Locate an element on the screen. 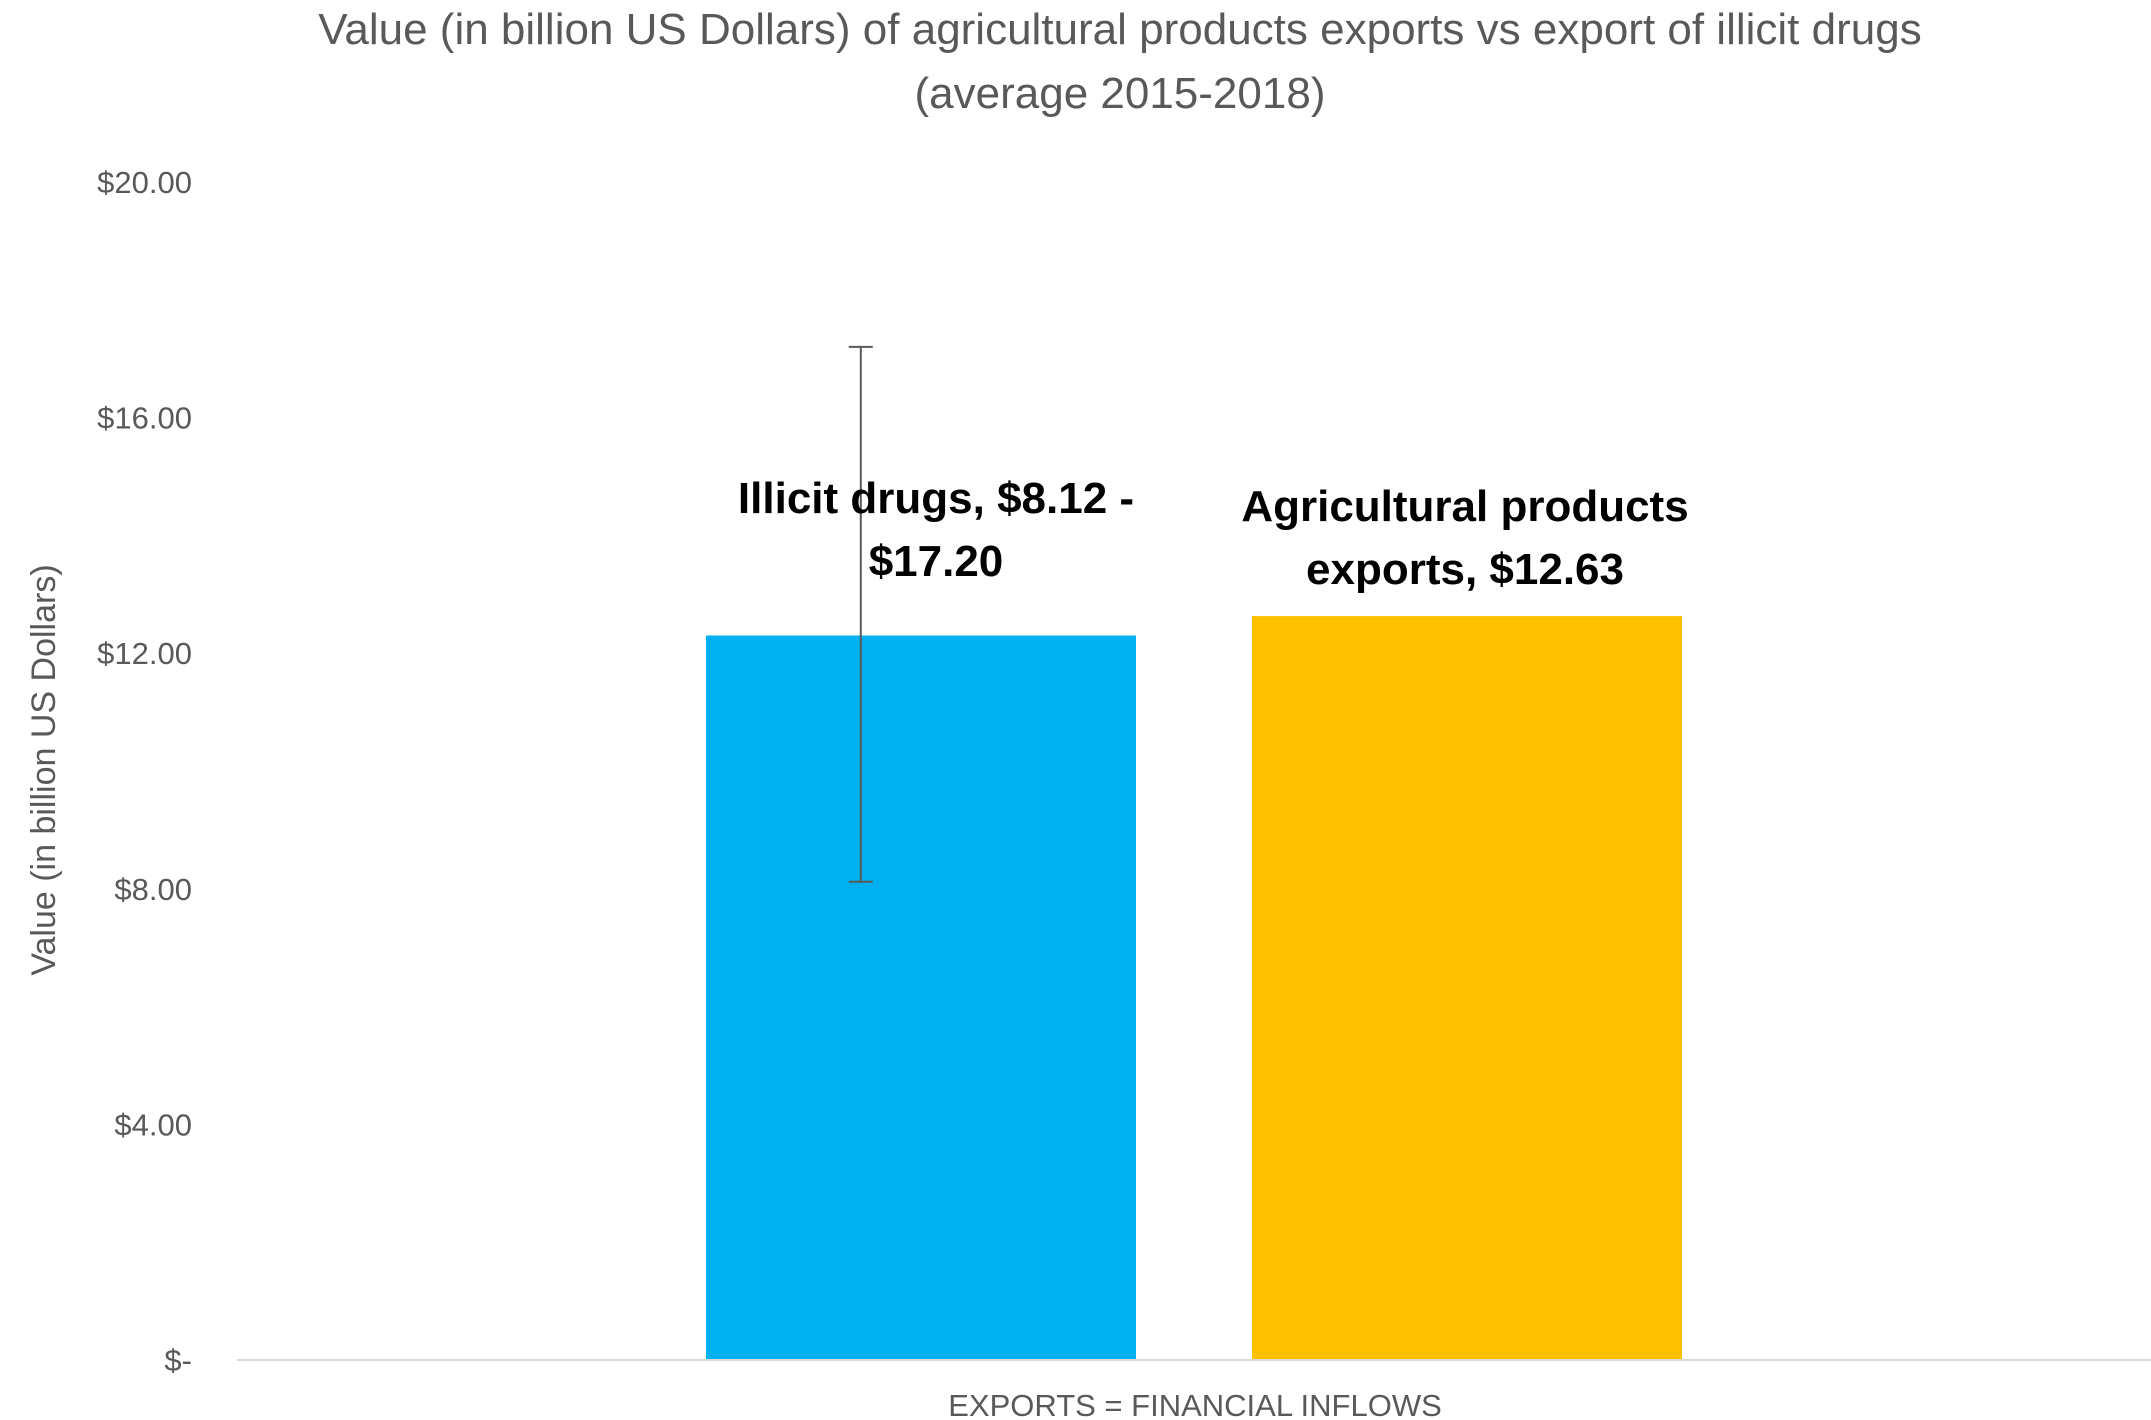 The height and width of the screenshot is (1420, 2151). error-bar is located at coordinates (860, 614).